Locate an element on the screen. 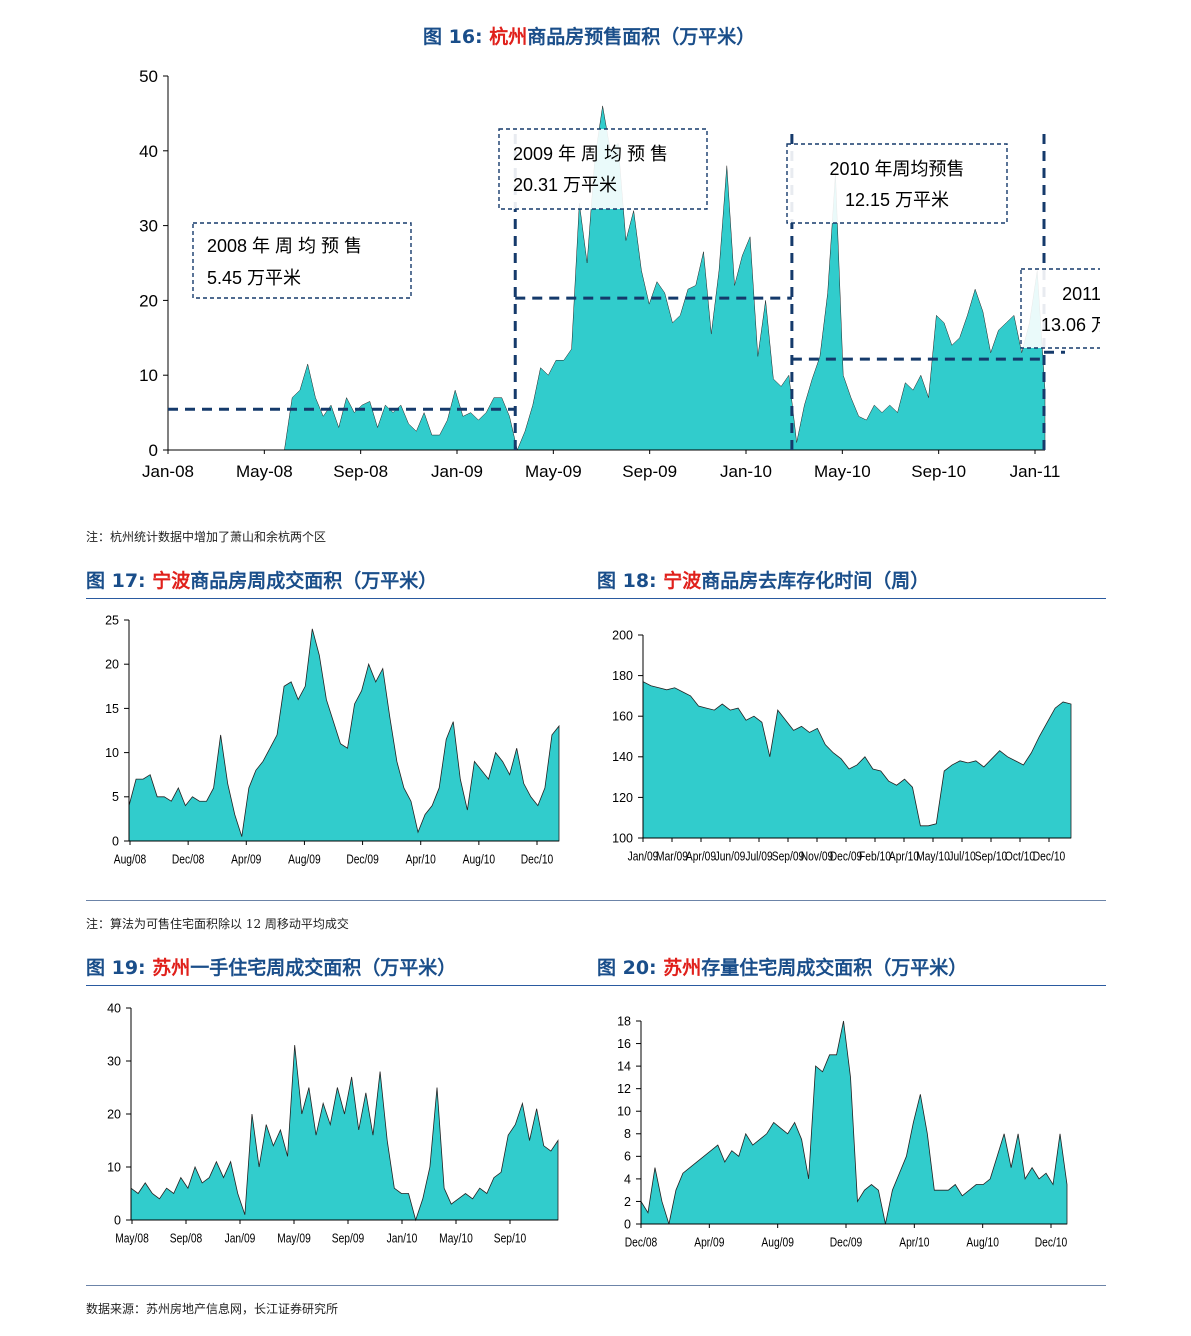 This screenshot has height=1336, width=1191. fig17-y-tick-label: 25 is located at coordinates (112, 620).